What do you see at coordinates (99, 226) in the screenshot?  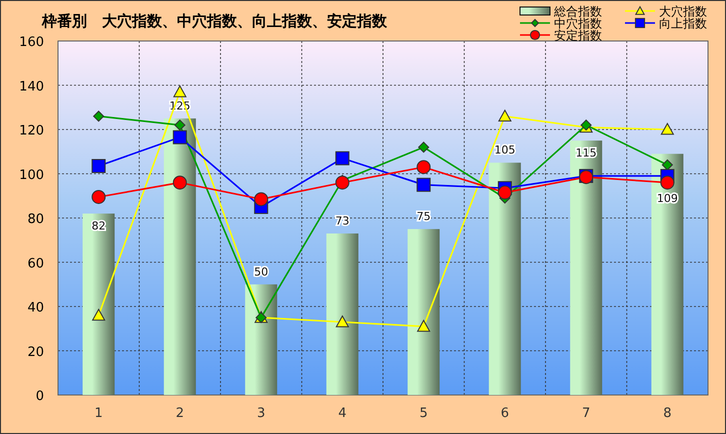 I see `data-label: 82` at bounding box center [99, 226].